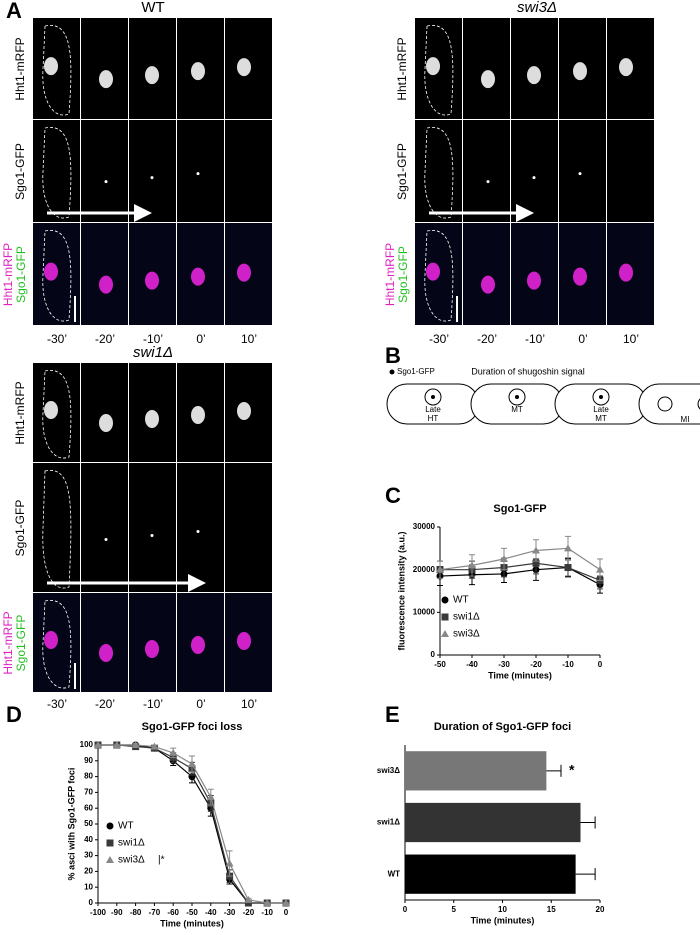  I want to click on x-tick-label: -50, so click(440, 664).